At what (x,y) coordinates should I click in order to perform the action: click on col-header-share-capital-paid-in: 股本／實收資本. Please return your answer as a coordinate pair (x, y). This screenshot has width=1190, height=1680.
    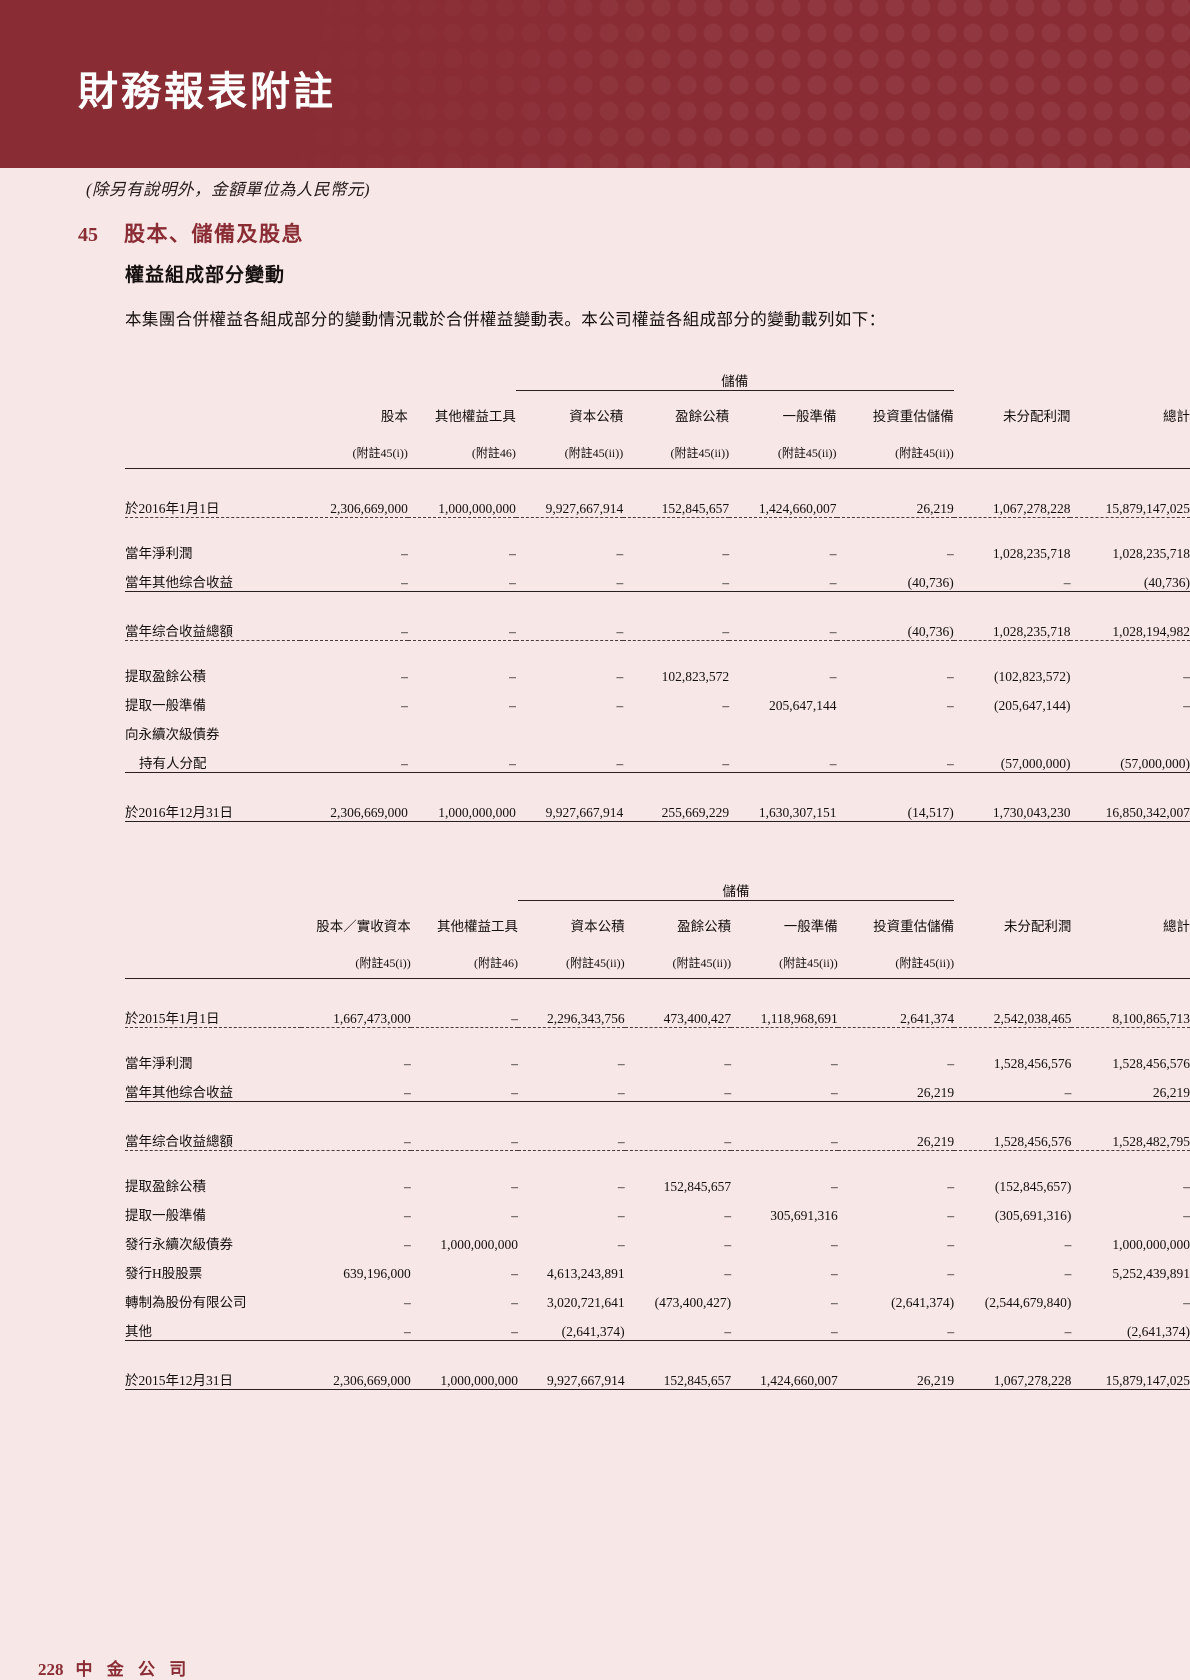
    Looking at the image, I should click on (363, 926).